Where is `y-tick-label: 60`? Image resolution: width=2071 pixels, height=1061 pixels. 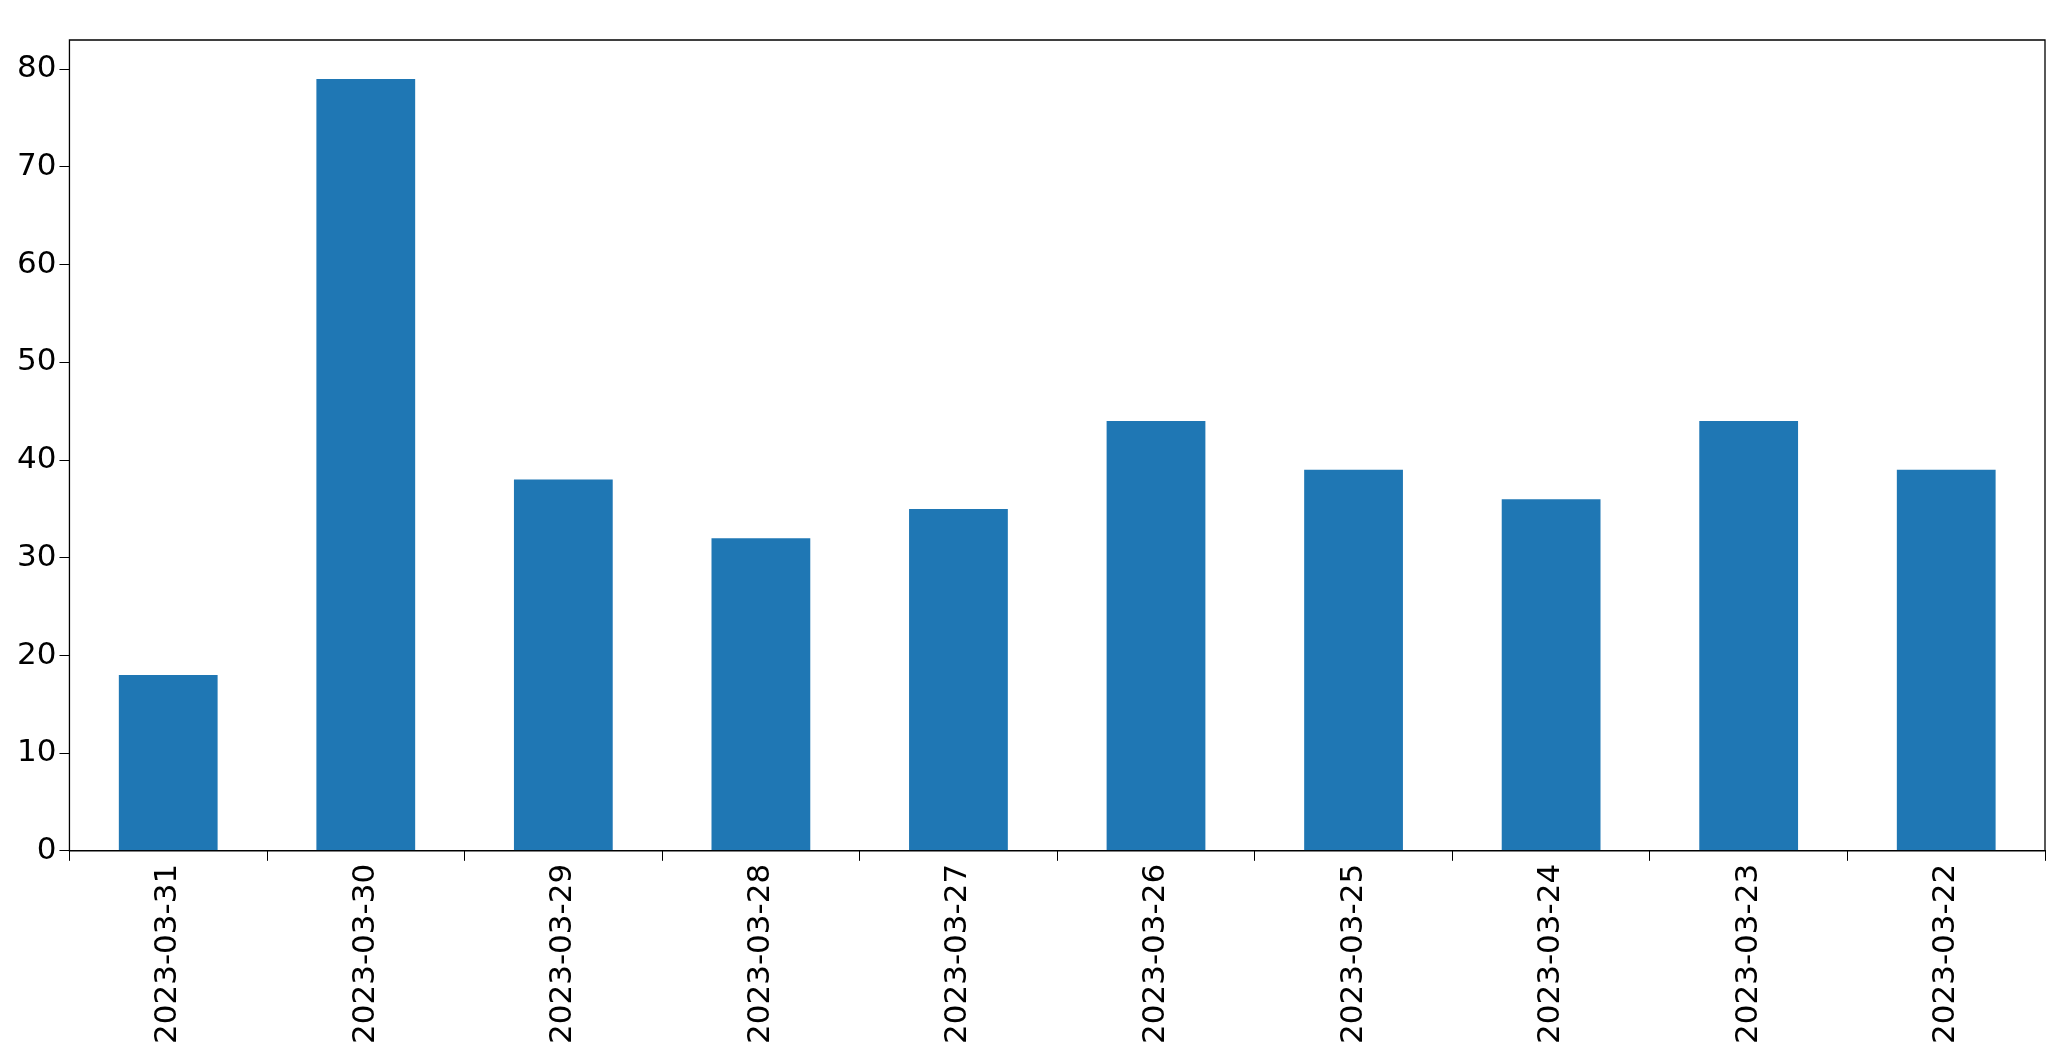 y-tick-label: 60 is located at coordinates (36, 261).